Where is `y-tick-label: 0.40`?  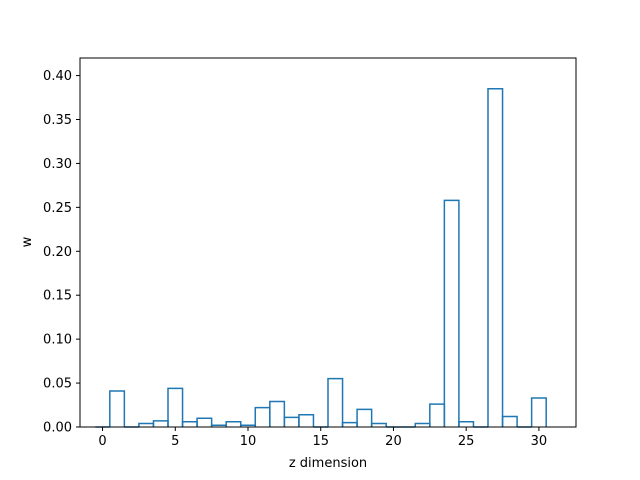
y-tick-label: 0.40 is located at coordinates (57, 76).